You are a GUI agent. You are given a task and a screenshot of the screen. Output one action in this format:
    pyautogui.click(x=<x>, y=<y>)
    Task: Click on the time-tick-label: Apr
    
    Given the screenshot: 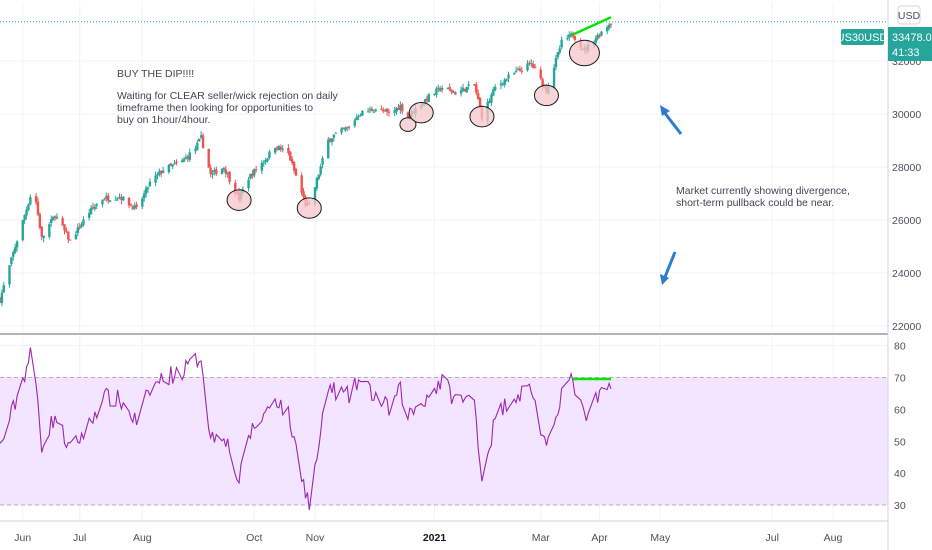 What is the action you would take?
    pyautogui.click(x=599, y=538)
    